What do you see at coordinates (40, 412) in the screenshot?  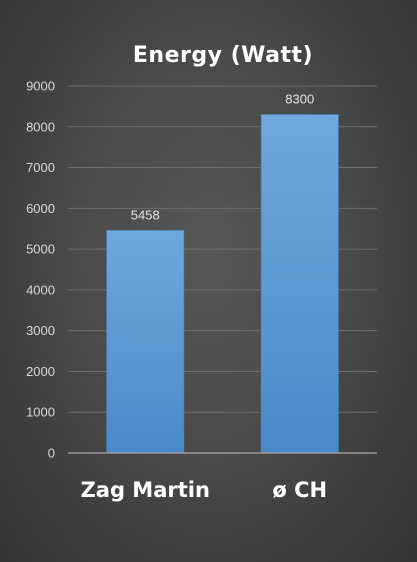 I see `y-tick-label: 1000` at bounding box center [40, 412].